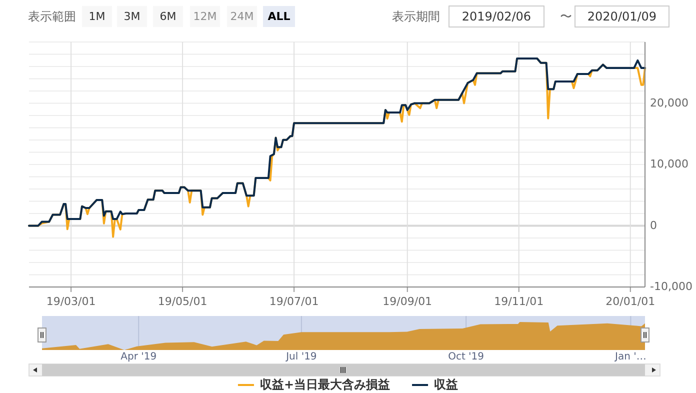 The image size is (696, 393). I want to click on controls: 表示範囲 1M 3M 6M 12M 24M ALL 表示期間 2019/02/06 〜 2020/01/09, so click(349, 17).